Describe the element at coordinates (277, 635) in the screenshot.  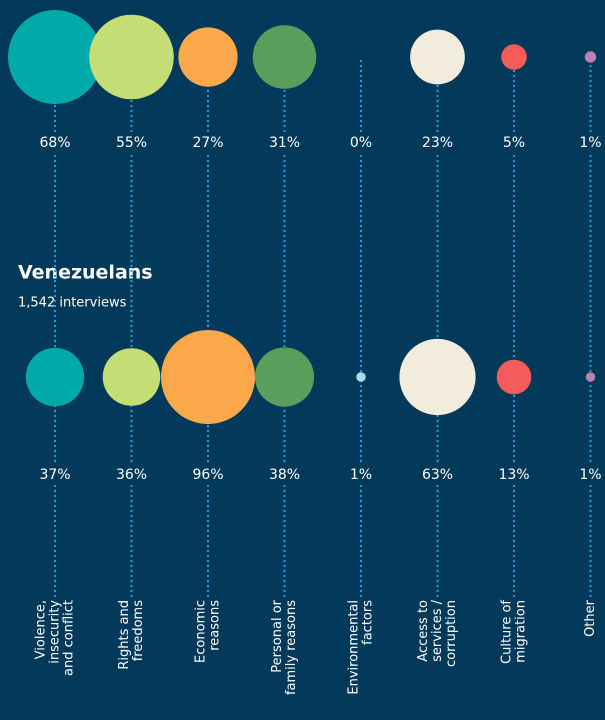
I see `category-label: Personal or` at that location.